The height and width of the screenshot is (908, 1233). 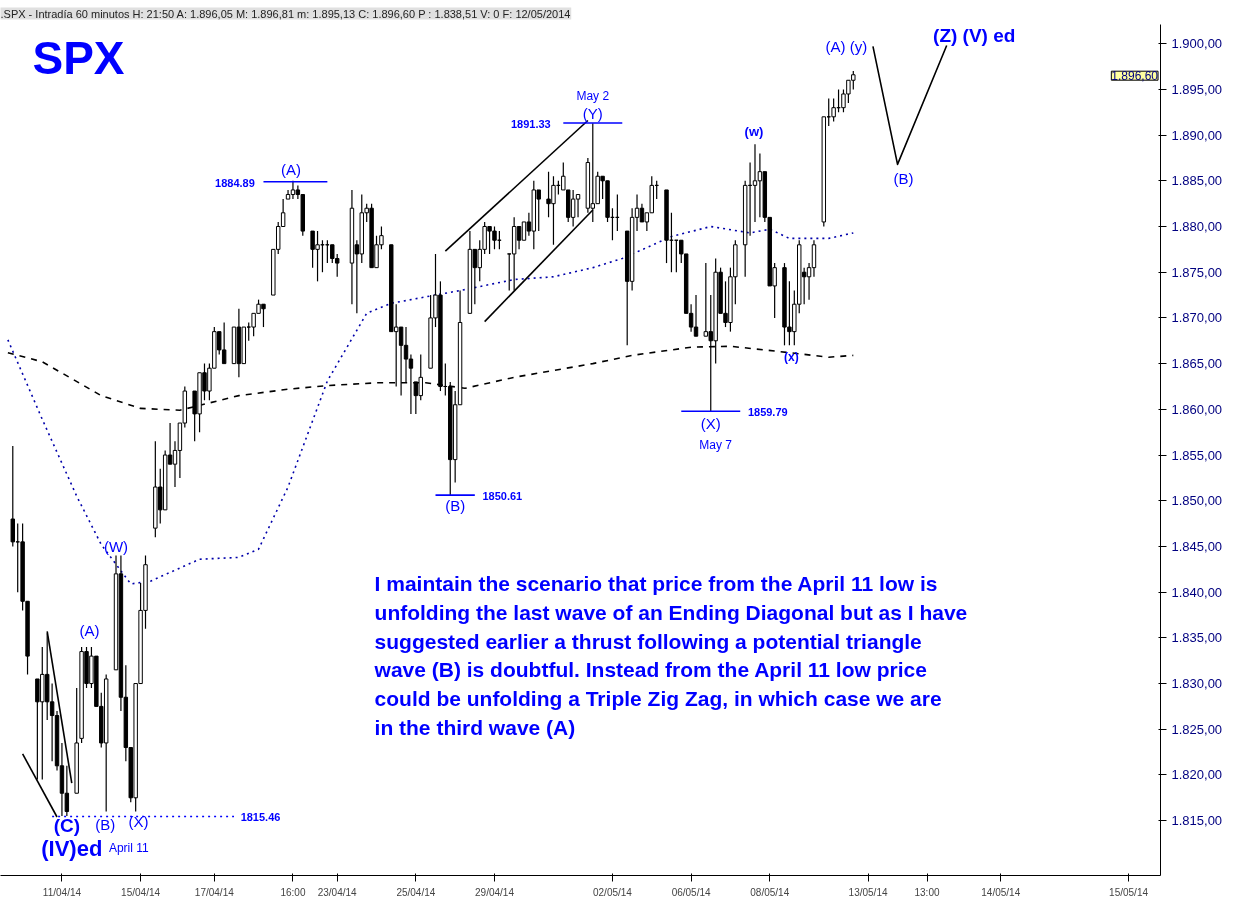 I want to click on annotation: (IV)ed, so click(x=72, y=848).